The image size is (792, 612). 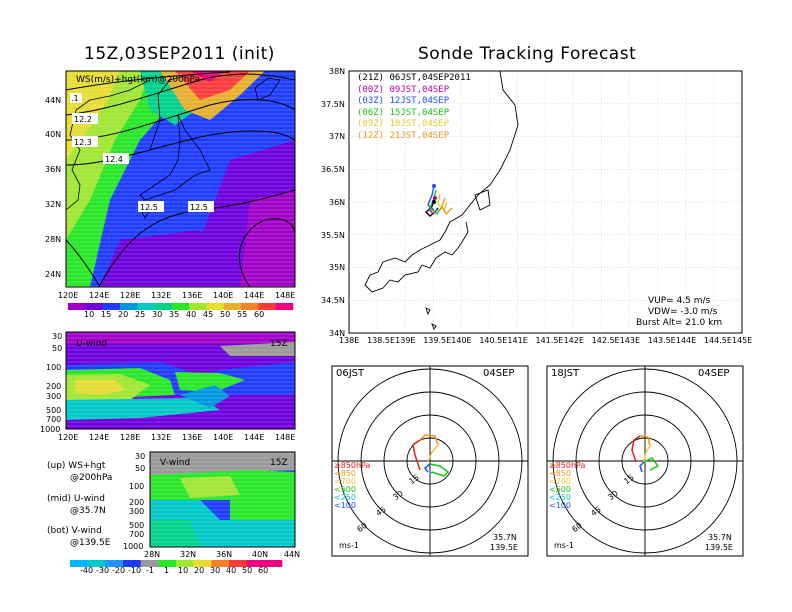 I want to click on hodo2-time: 18JST, so click(x=565, y=373).